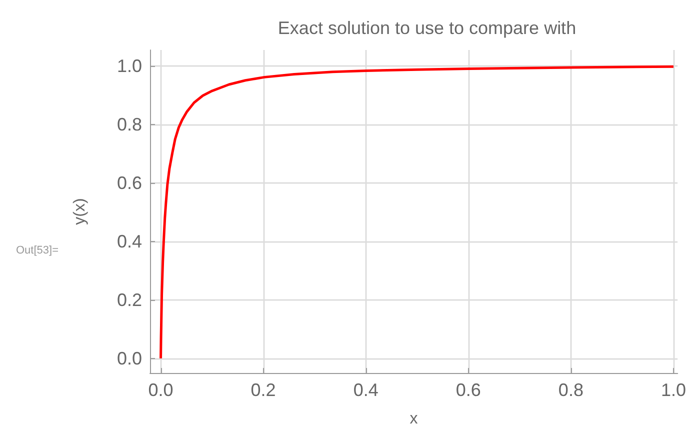  What do you see at coordinates (37, 250) in the screenshot?
I see `text: Out[53]=` at bounding box center [37, 250].